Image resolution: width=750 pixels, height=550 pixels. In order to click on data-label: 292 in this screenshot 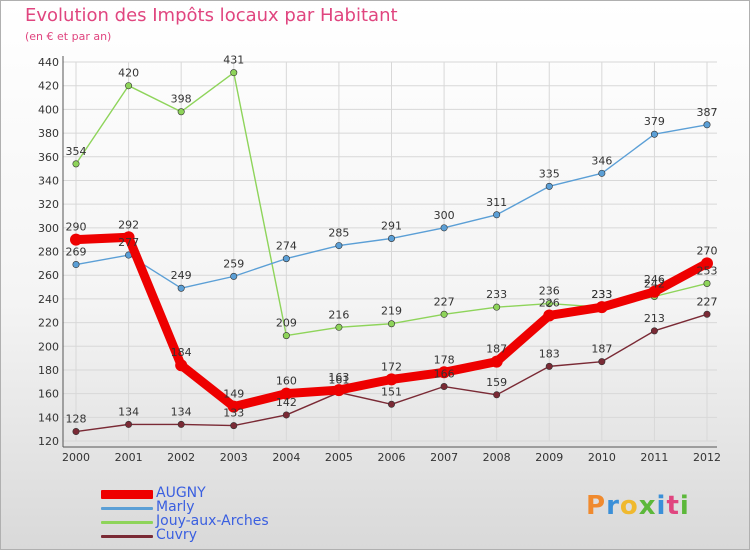, I will do `click(128, 224)`.